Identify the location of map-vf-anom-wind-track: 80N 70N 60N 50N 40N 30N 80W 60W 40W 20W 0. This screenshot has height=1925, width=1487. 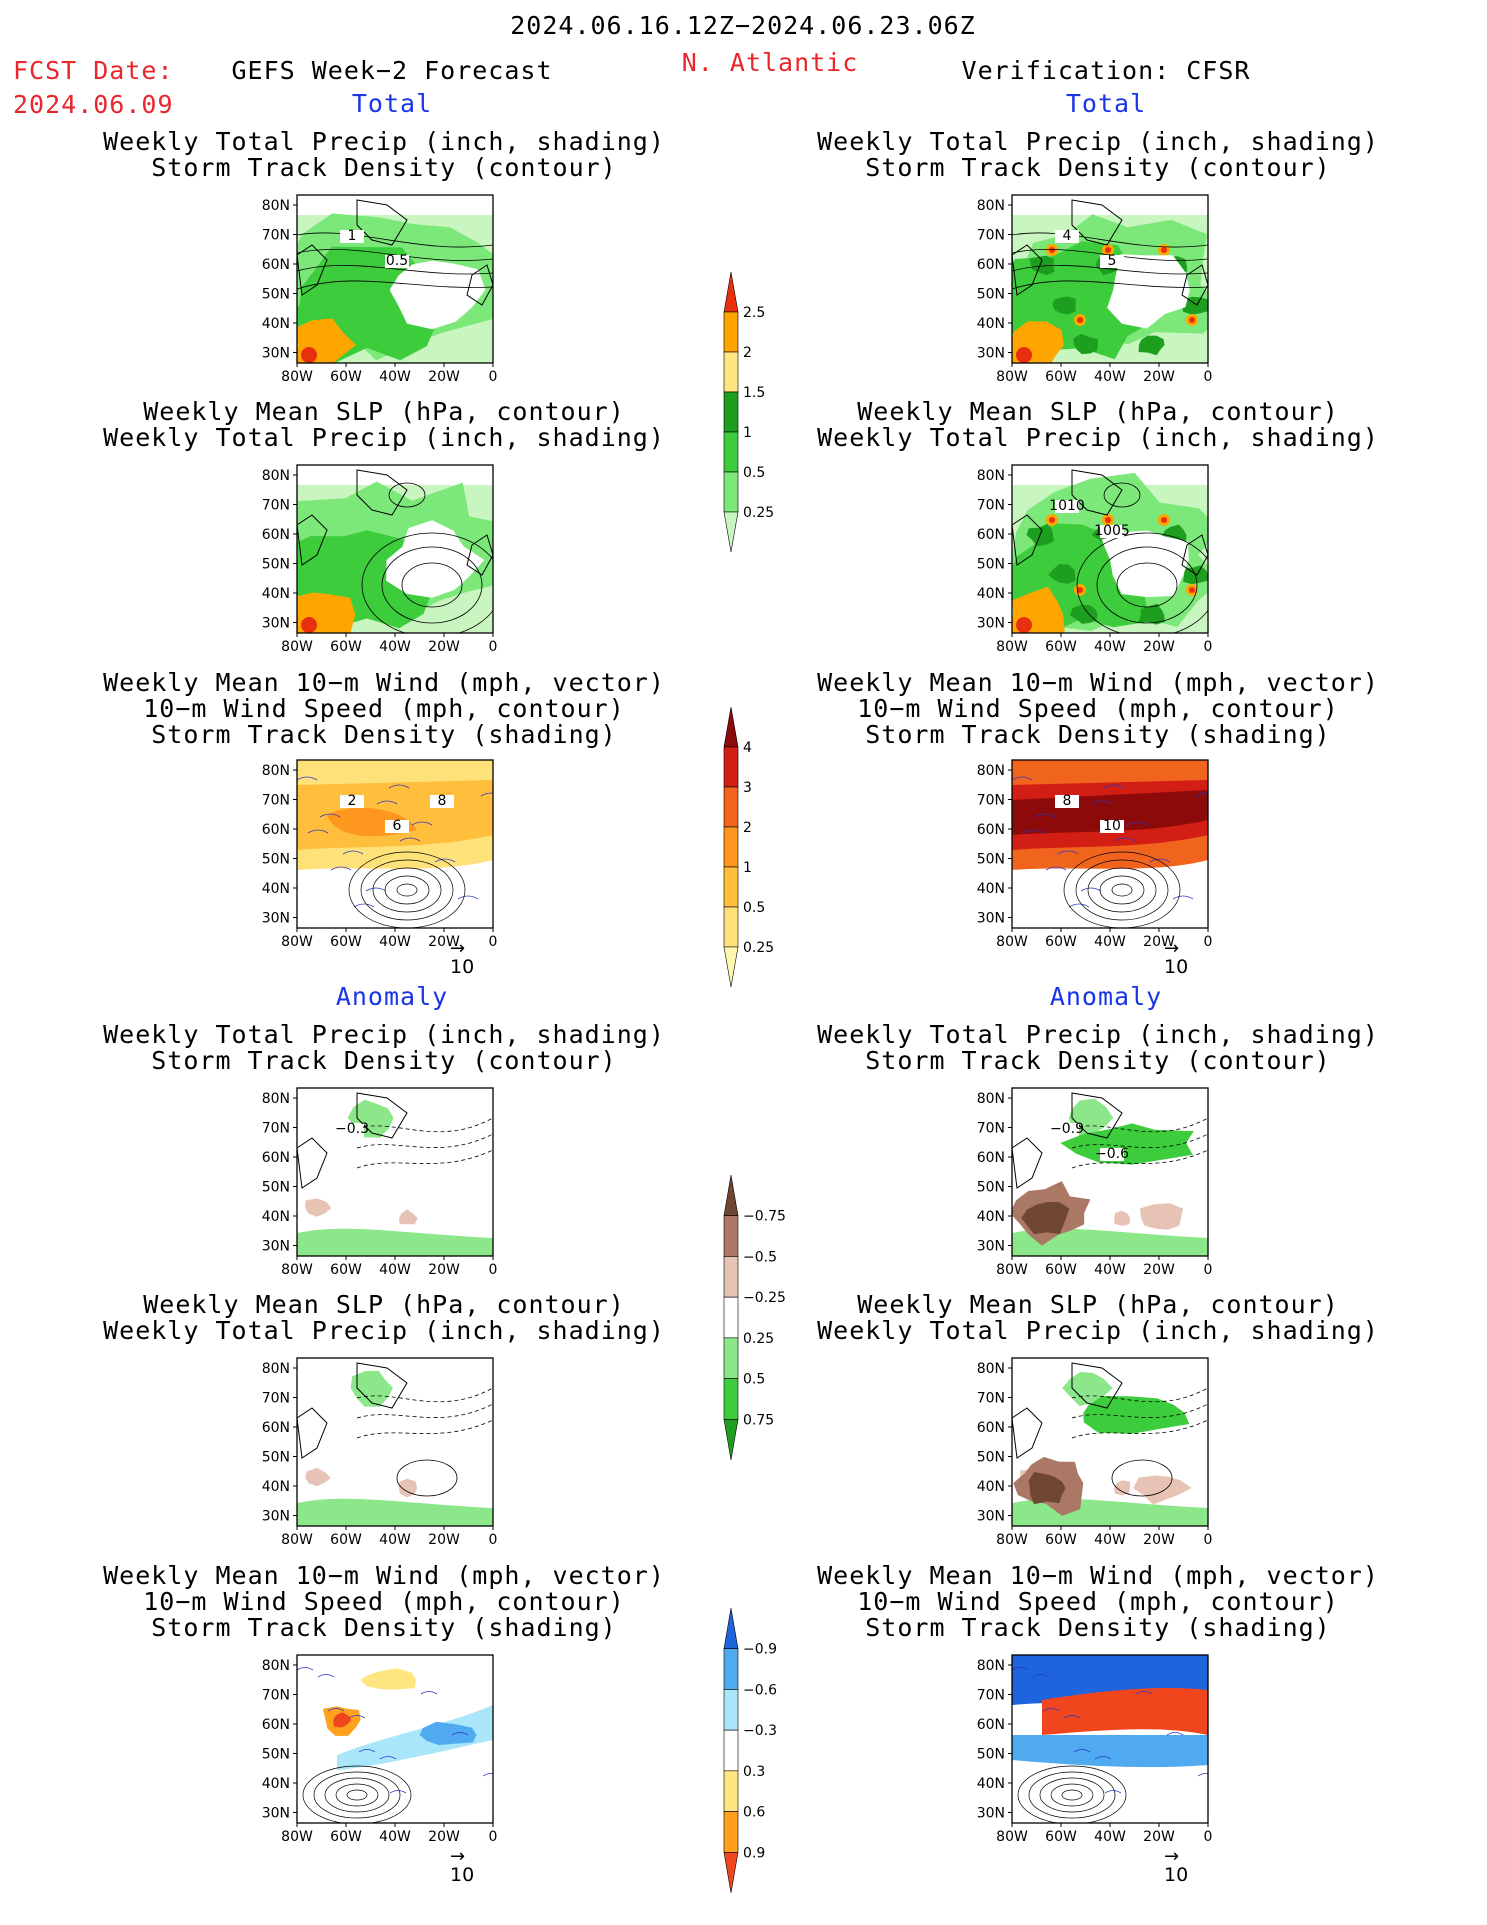
(1094, 1749).